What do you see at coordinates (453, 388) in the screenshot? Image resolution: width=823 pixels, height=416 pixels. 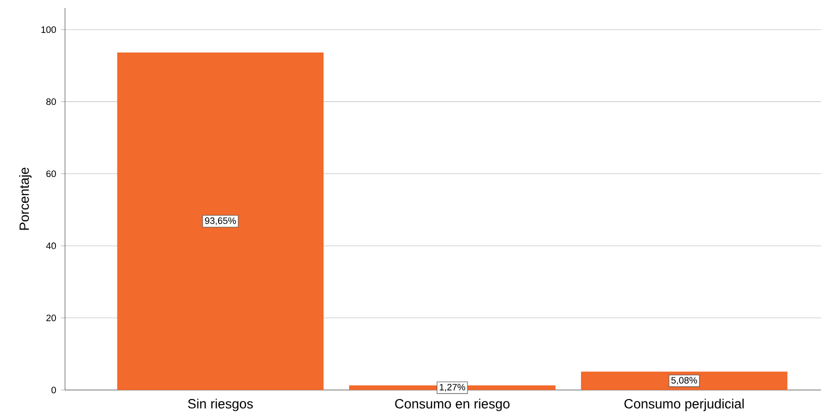 I see `data-label: 1,27%` at bounding box center [453, 388].